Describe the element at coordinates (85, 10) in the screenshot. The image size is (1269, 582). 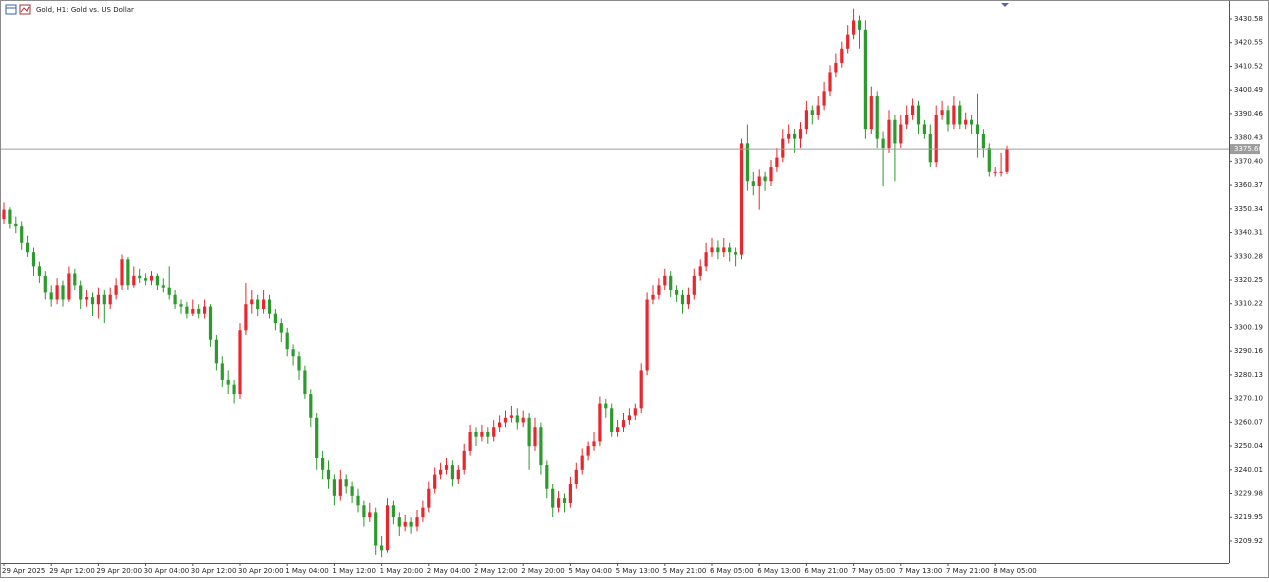
I see `chart-title: Gold, H1: Gold vs. US Dollar` at that location.